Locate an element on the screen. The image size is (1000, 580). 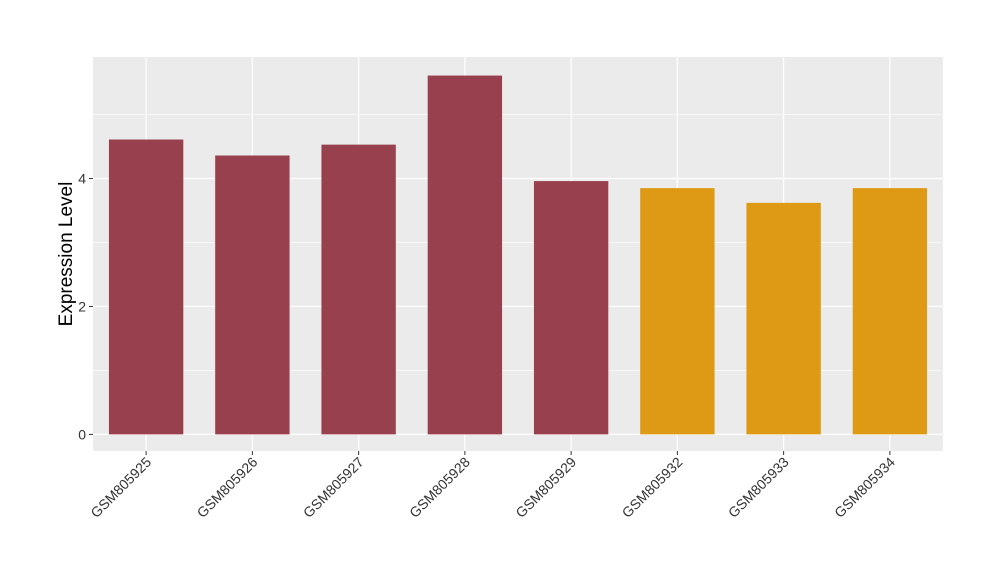
bar-gsm805925 is located at coordinates (146, 287).